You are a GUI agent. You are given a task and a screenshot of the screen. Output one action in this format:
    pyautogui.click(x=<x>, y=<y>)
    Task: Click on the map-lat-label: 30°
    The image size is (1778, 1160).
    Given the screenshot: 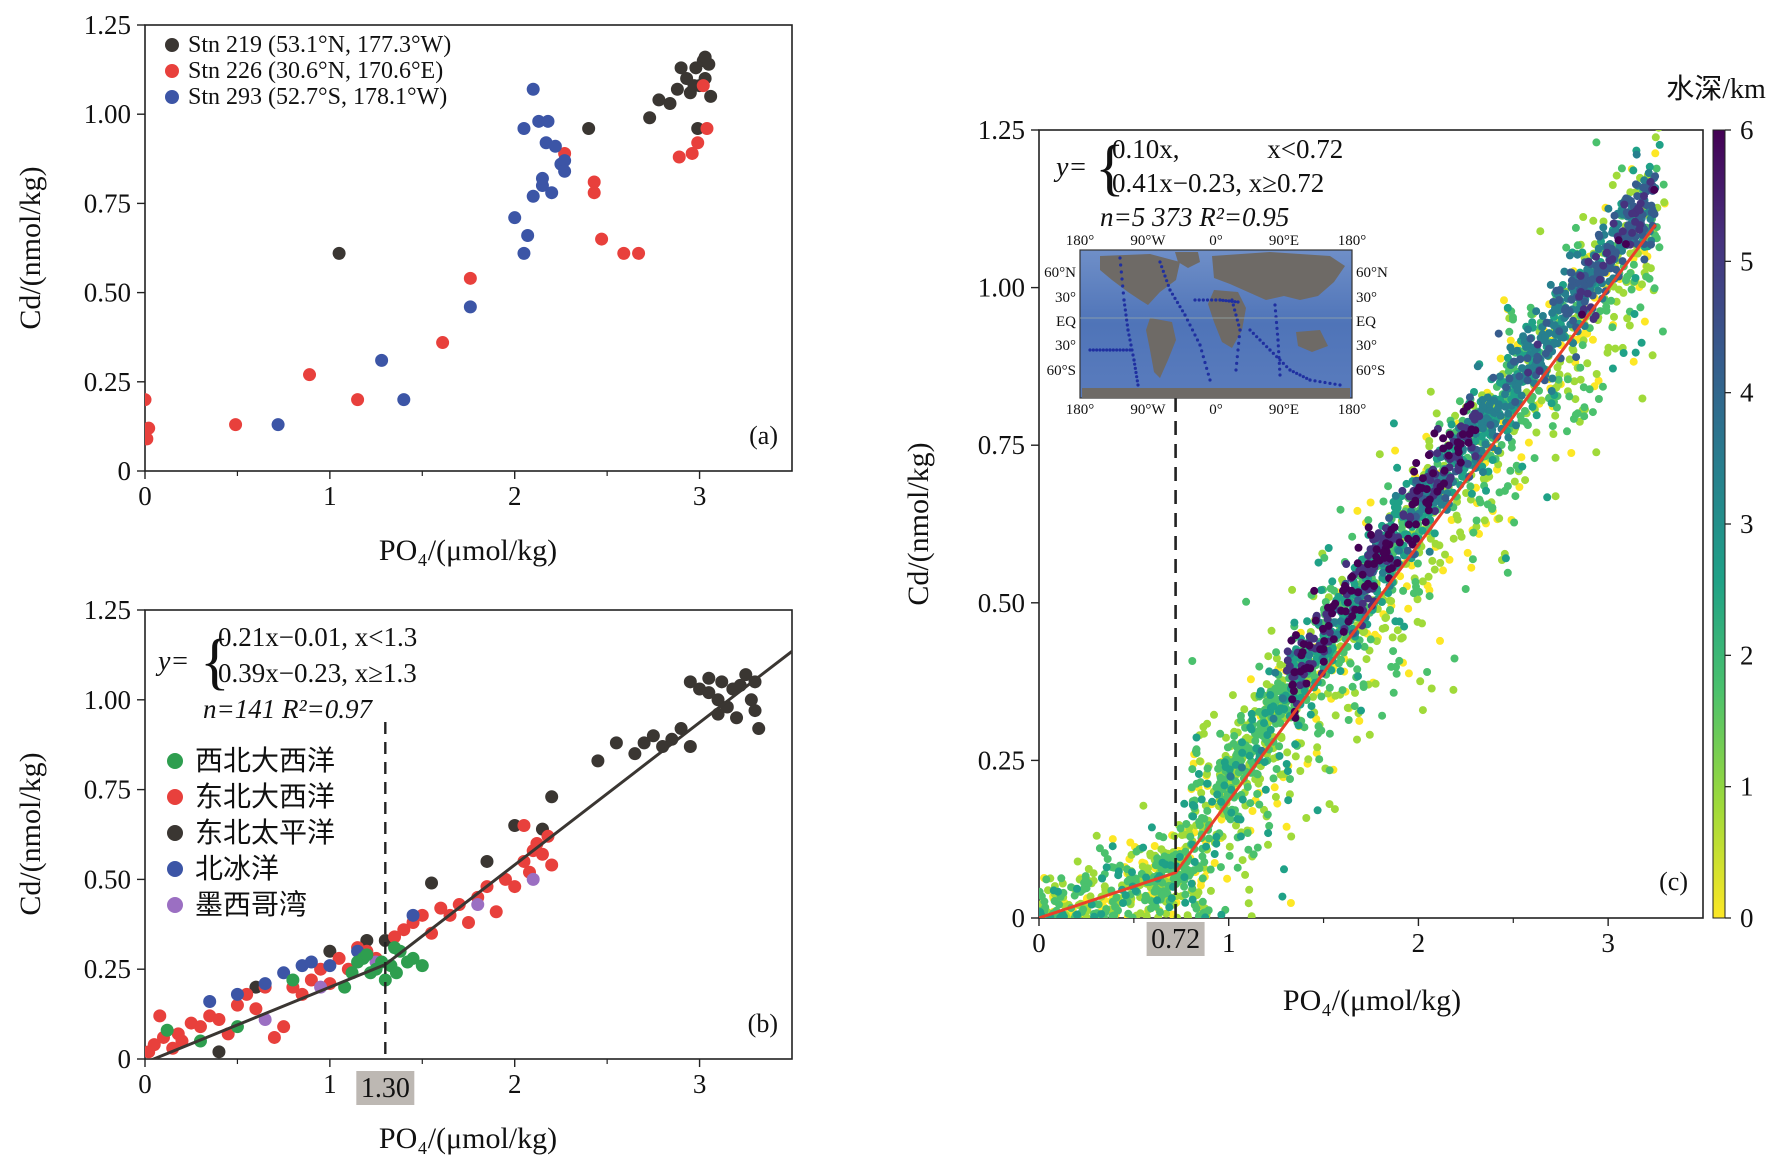 What is the action you would take?
    pyautogui.click(x=1366, y=298)
    